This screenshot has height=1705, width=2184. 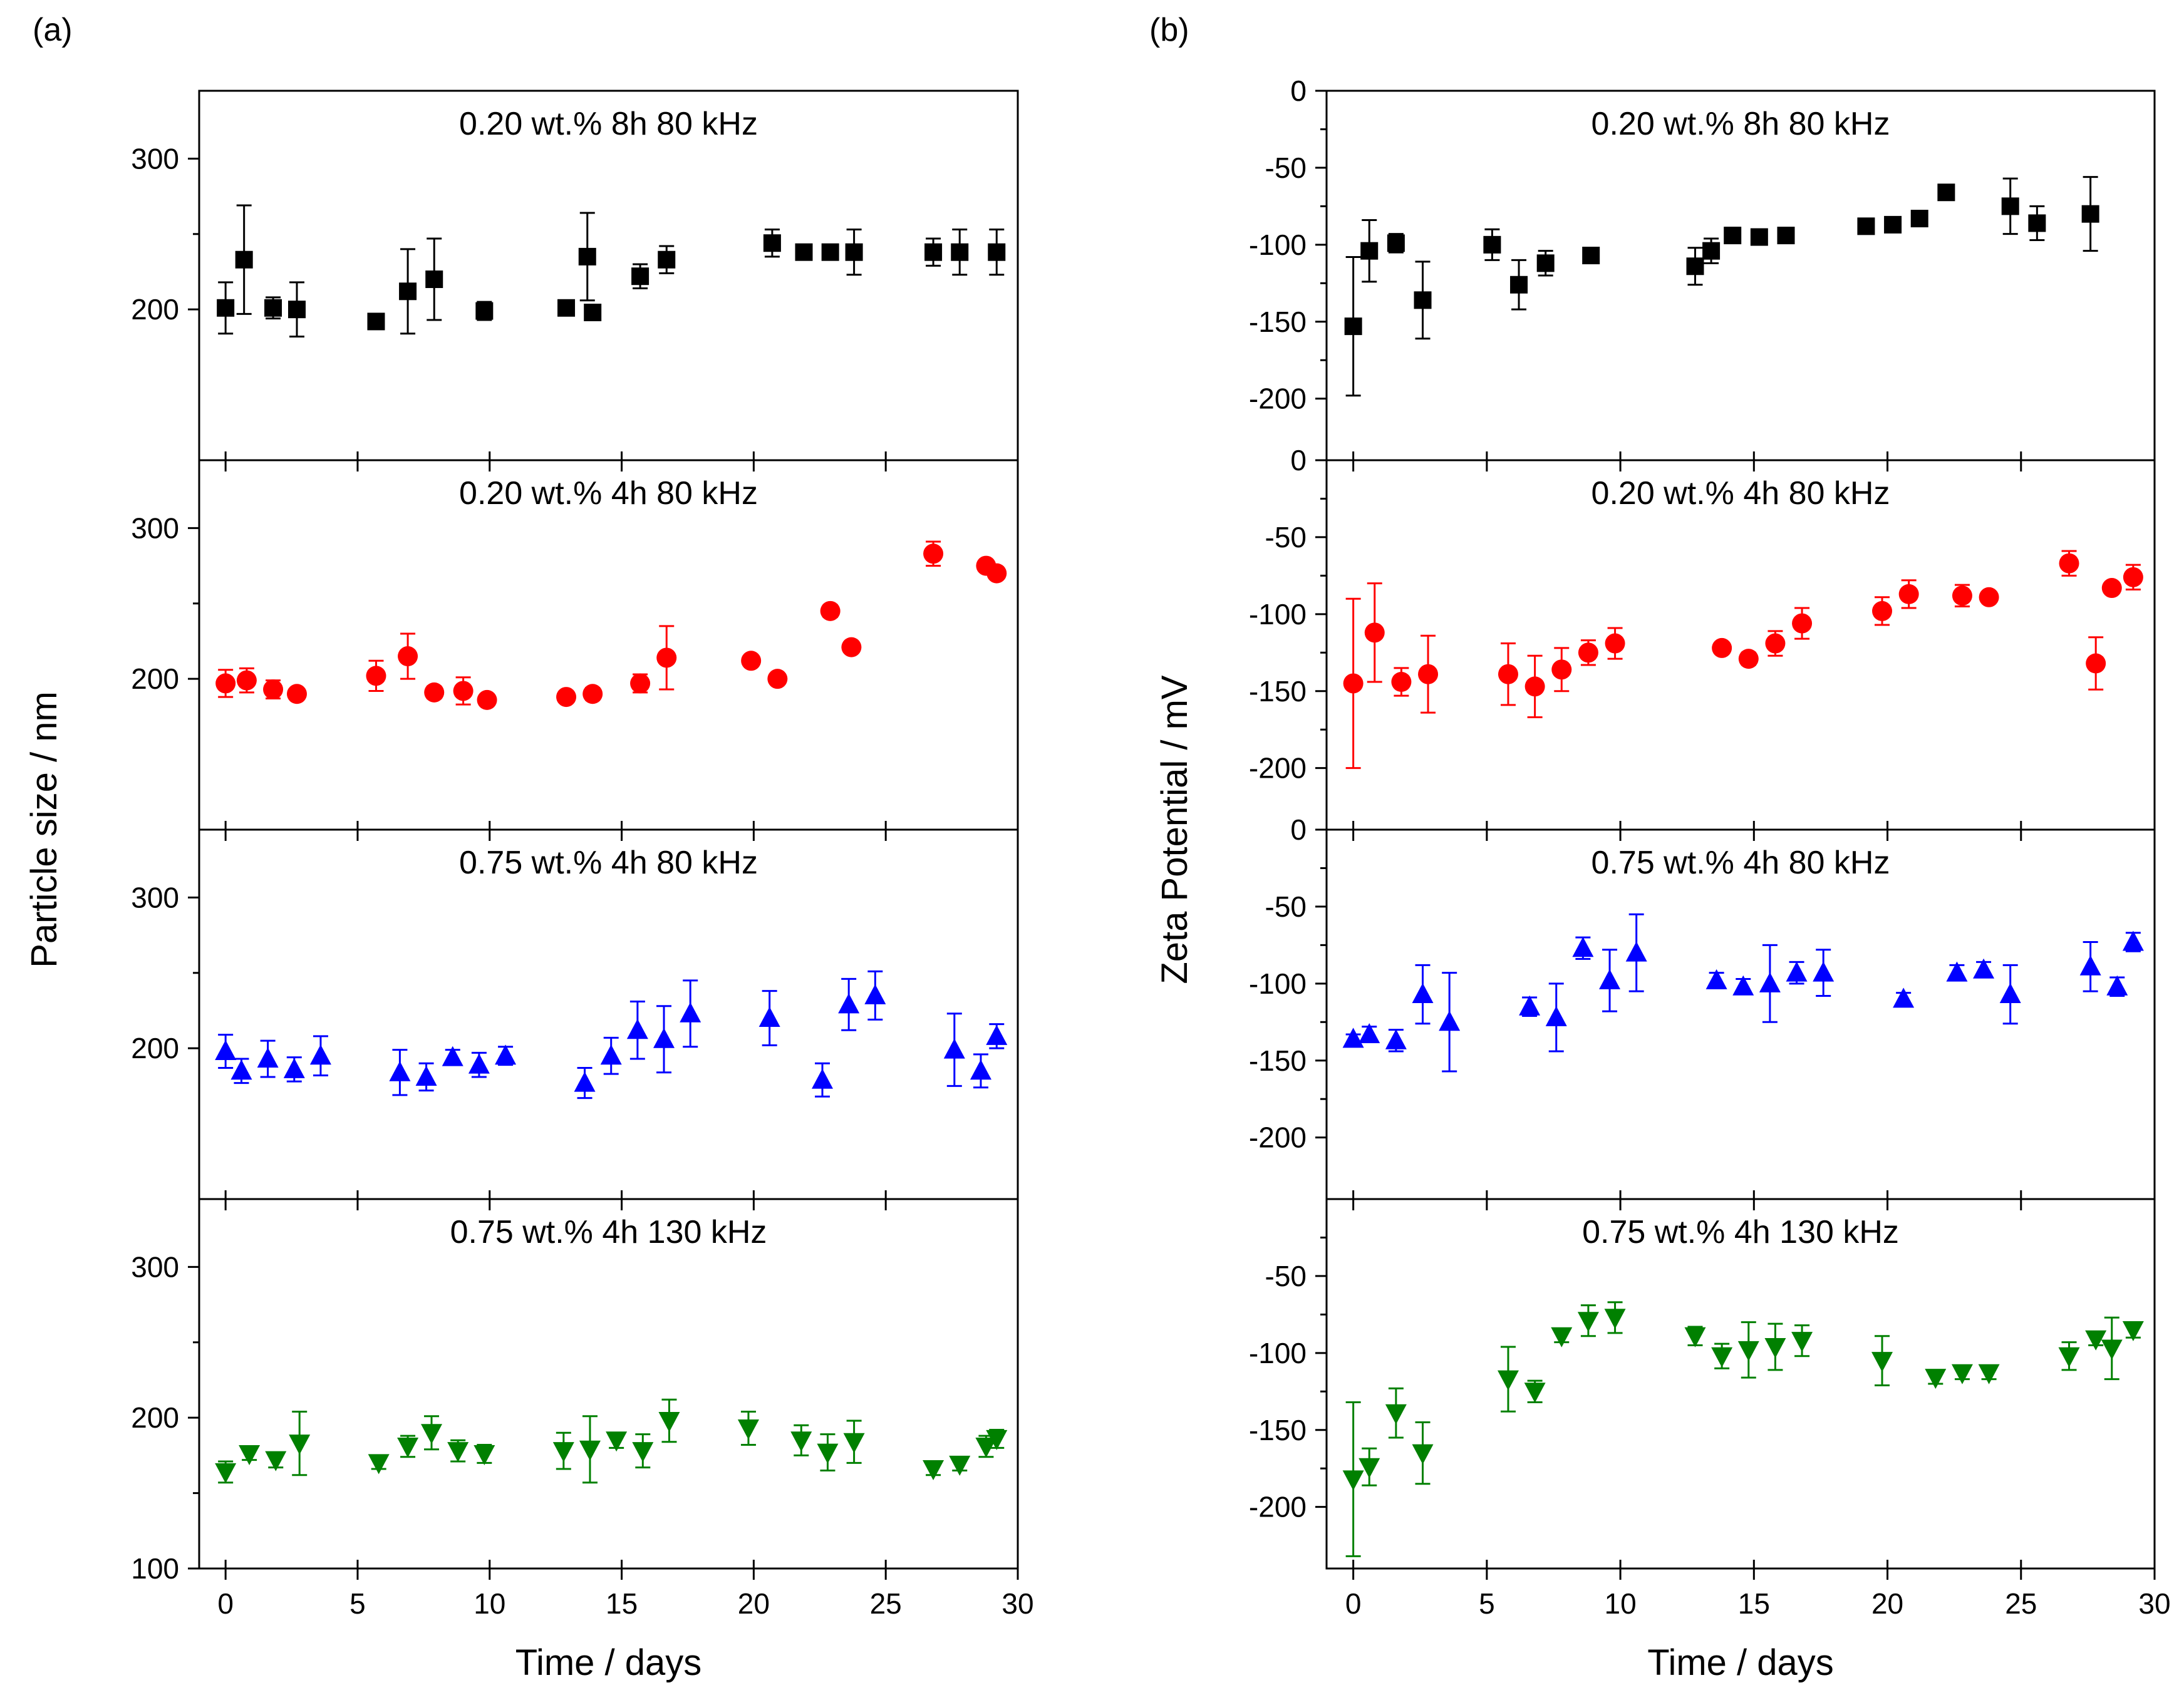 I want to click on x-tick-label: 25, so click(x=2021, y=1604).